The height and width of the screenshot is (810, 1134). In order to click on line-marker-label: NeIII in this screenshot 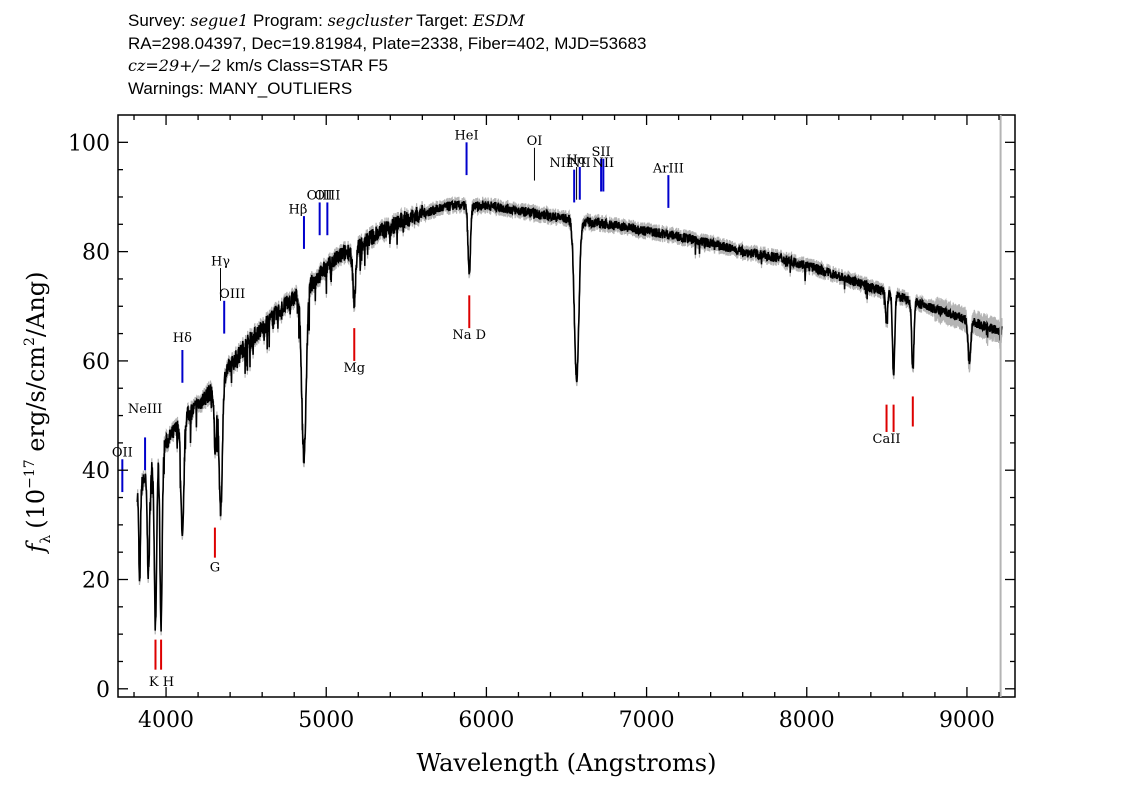, I will do `click(145, 409)`.